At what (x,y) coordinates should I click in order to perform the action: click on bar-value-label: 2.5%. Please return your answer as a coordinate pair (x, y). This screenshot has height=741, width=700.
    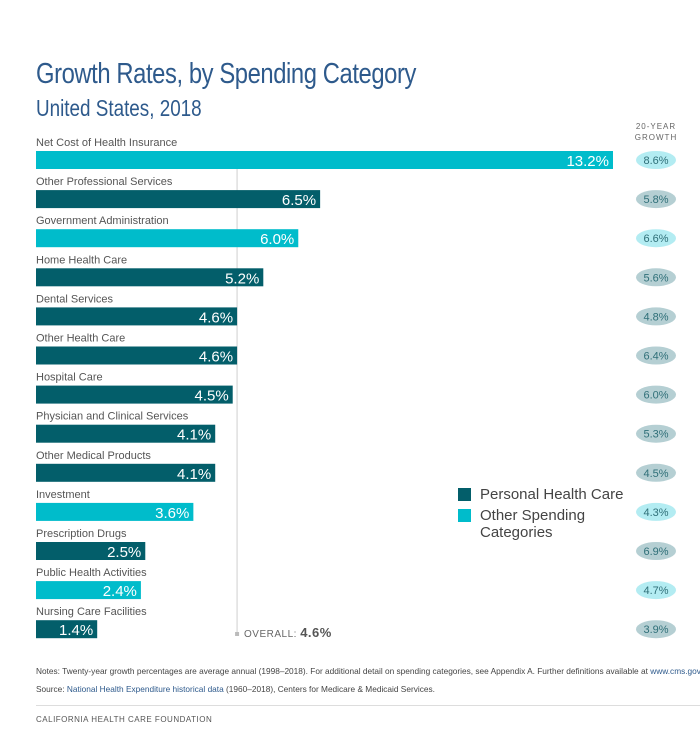
    Looking at the image, I should click on (124, 552).